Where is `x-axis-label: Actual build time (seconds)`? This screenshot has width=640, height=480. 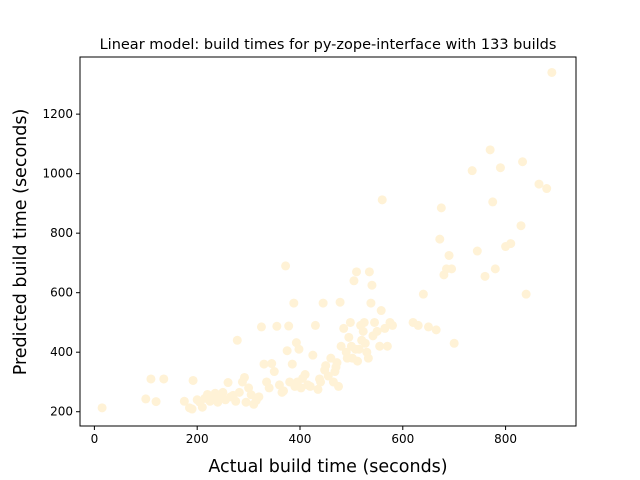 x-axis-label: Actual build time (seconds) is located at coordinates (327, 467).